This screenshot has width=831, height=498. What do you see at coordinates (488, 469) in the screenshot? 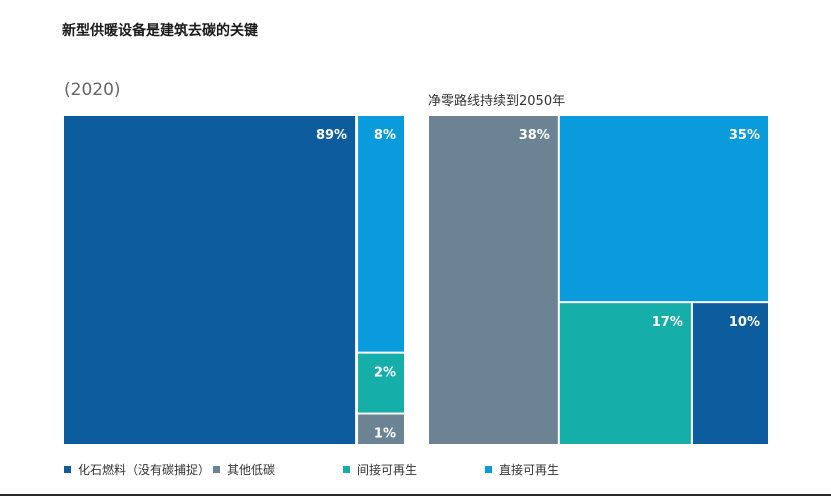
I see `legend-swatch-direct-renewable` at bounding box center [488, 469].